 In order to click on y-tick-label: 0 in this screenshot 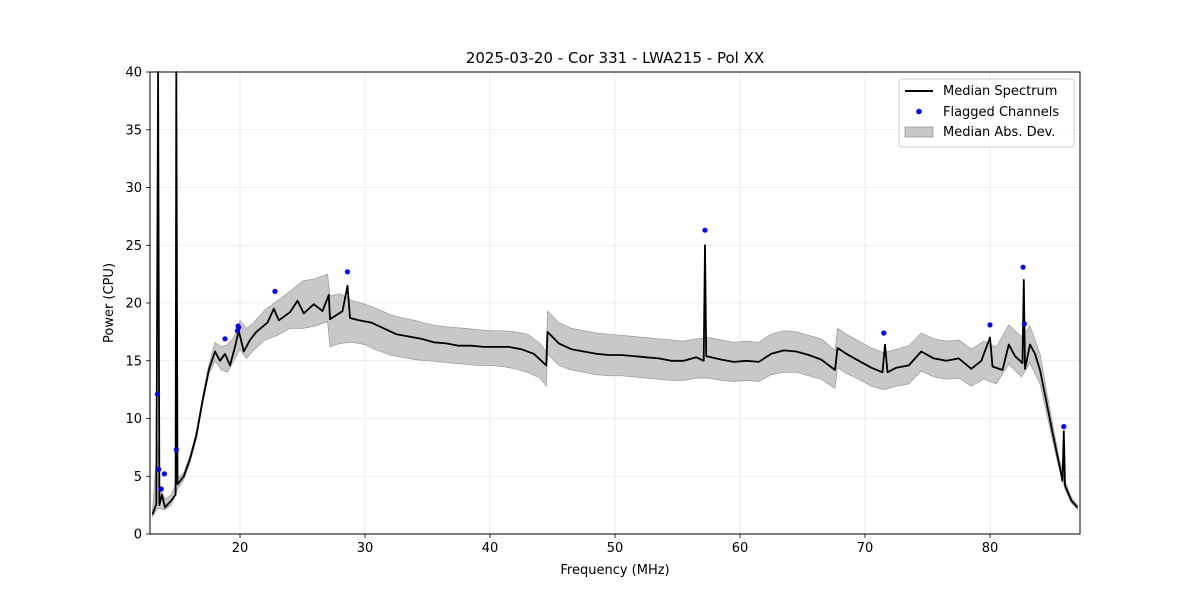, I will do `click(138, 535)`.